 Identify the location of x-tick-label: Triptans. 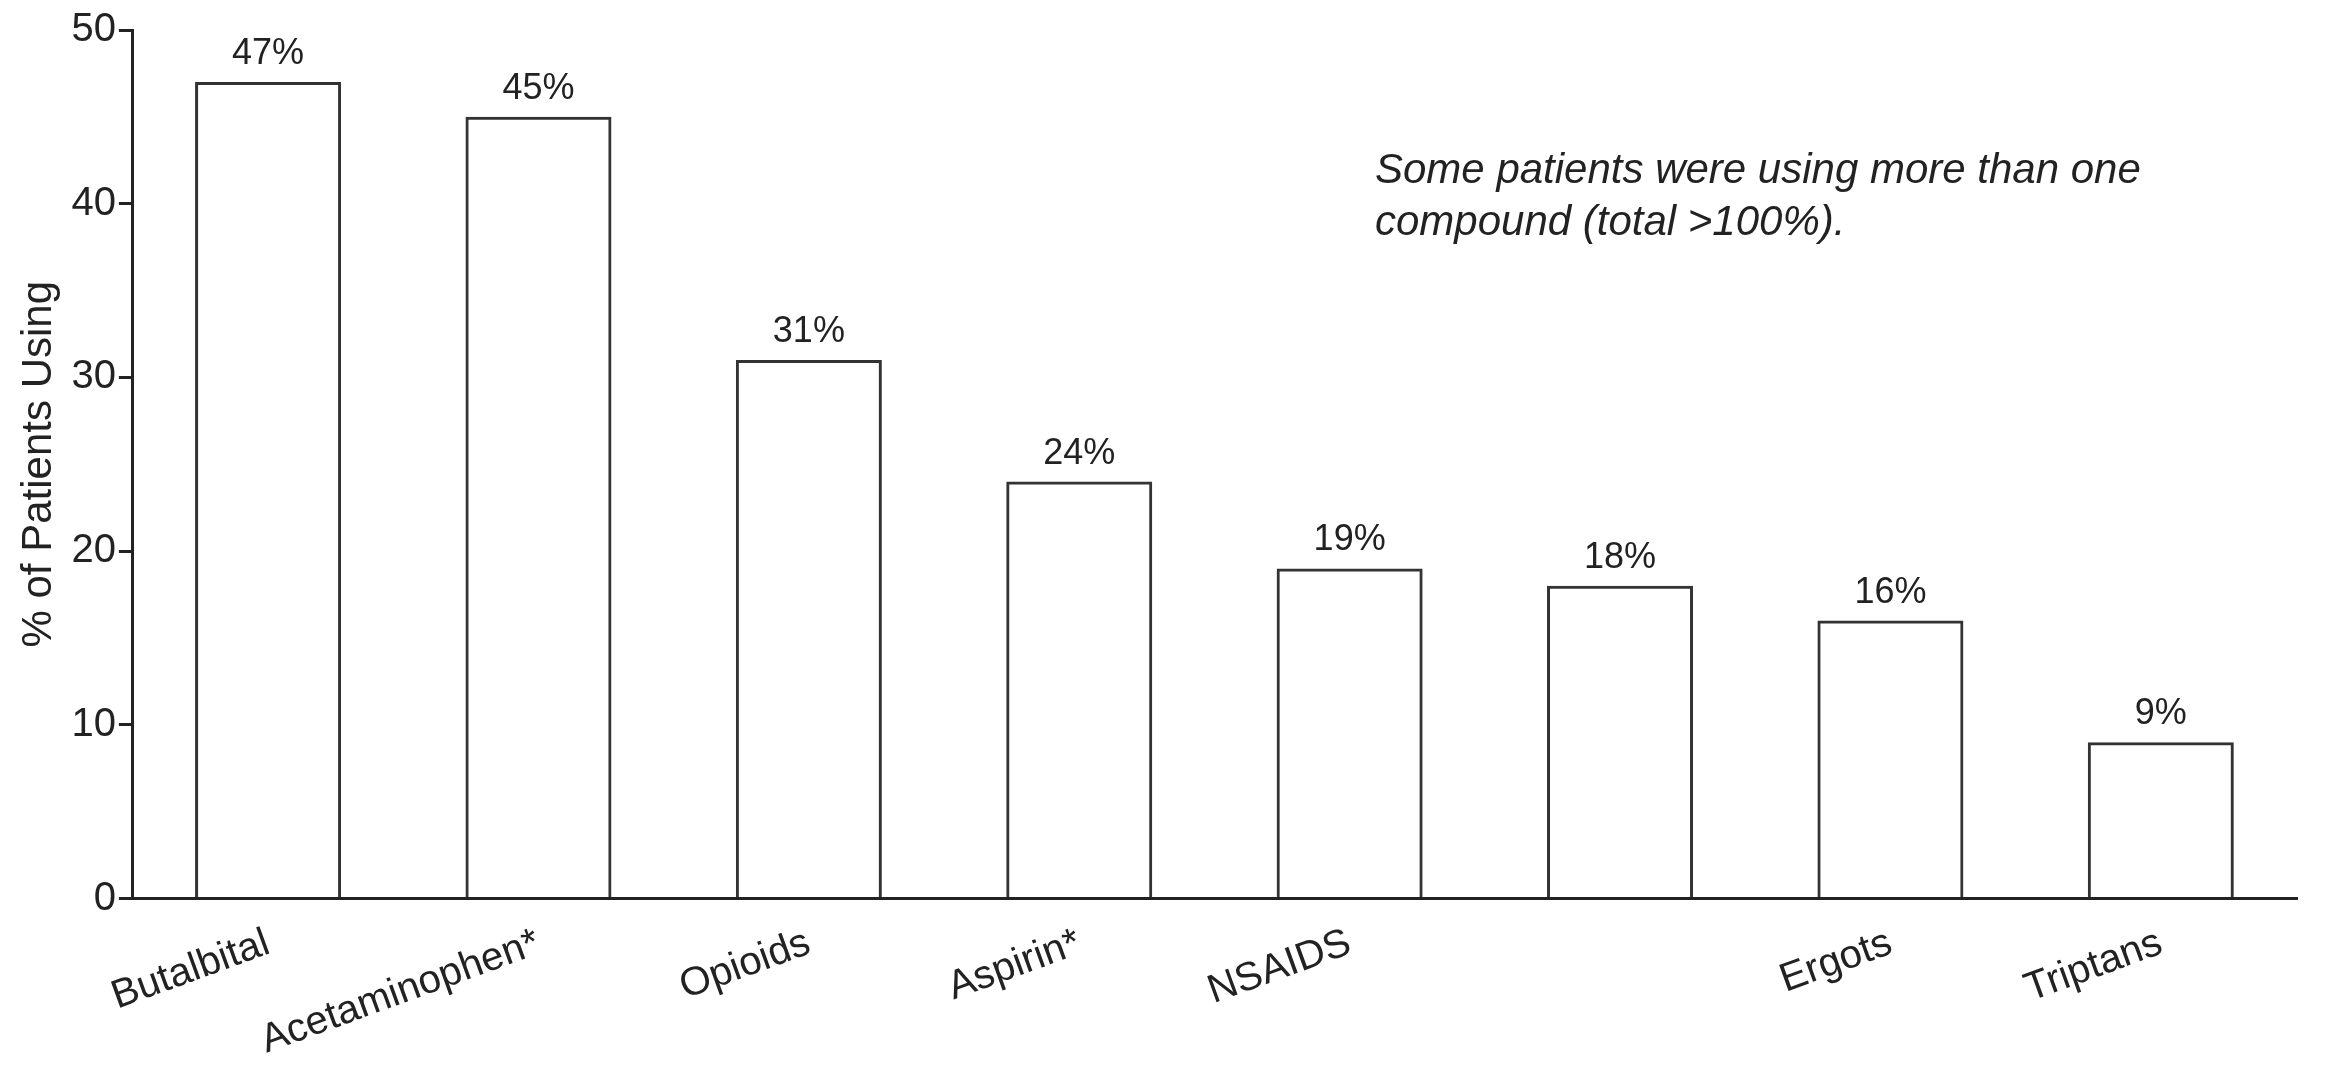
(2092, 963).